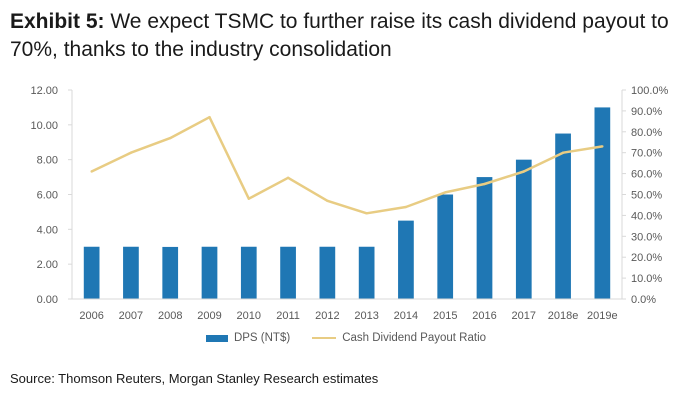 The image size is (692, 406). I want to click on legend-swatch-line, so click(324, 338).